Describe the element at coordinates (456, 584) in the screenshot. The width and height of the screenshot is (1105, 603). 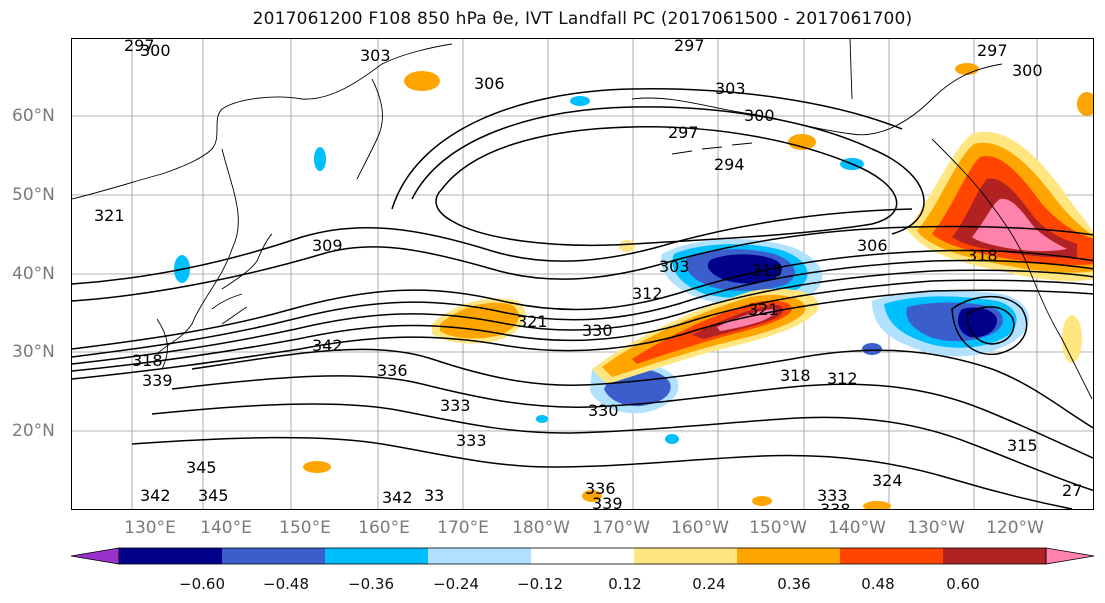
I see `colorbar-tick: −0.24` at that location.